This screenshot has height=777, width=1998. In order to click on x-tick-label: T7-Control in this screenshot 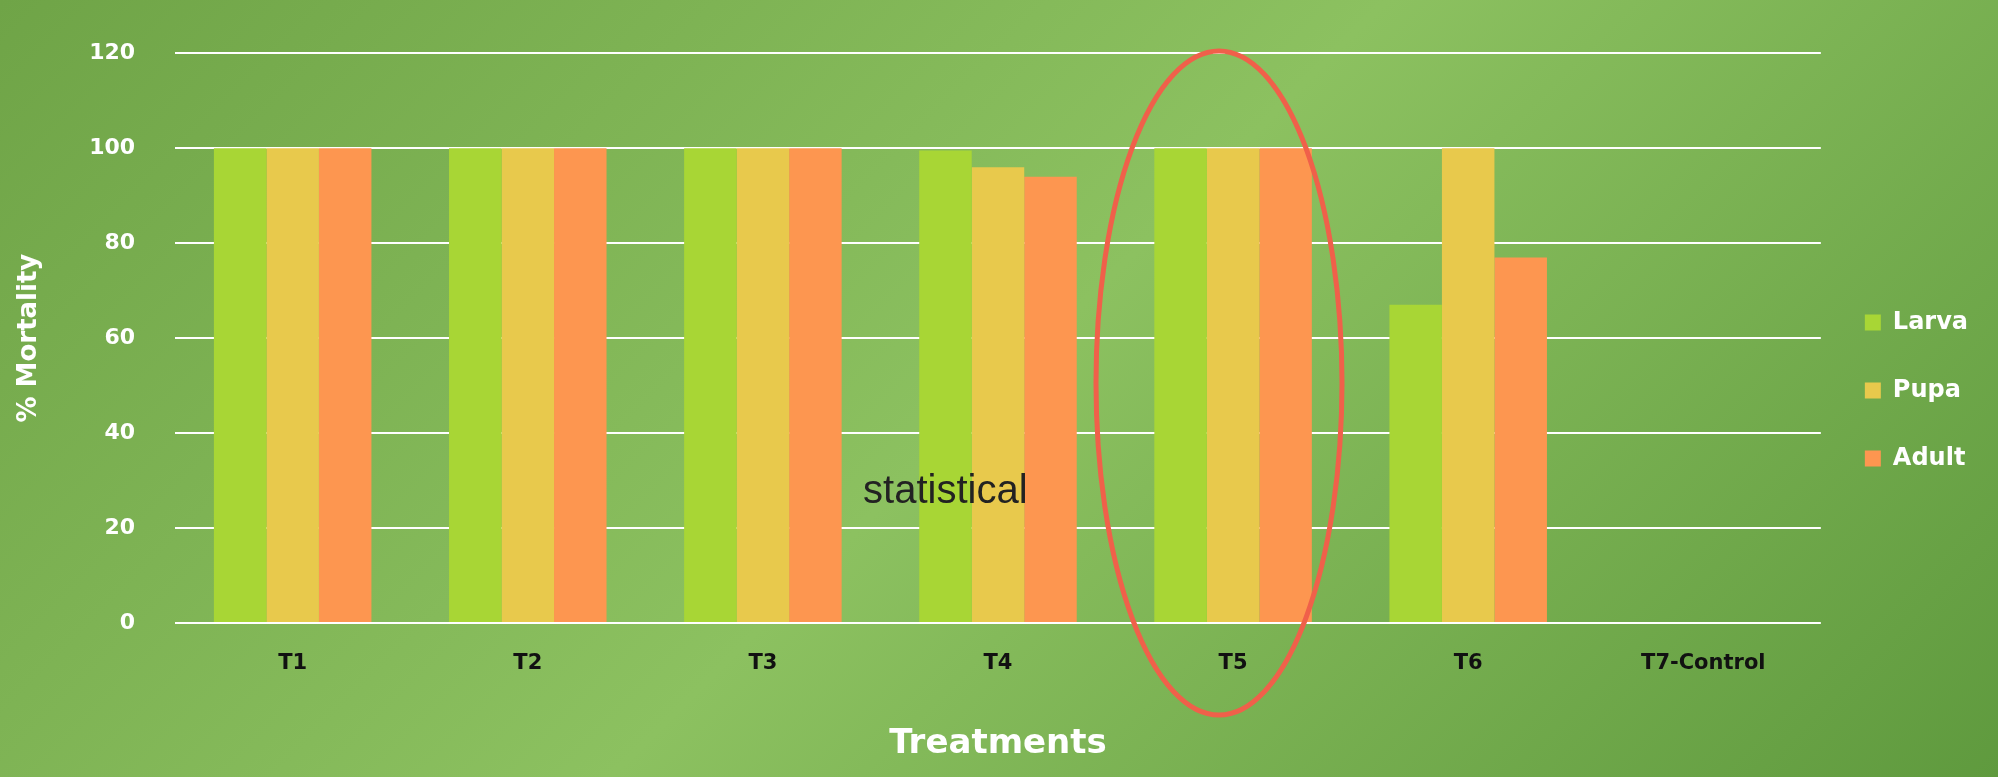, I will do `click(1703, 662)`.